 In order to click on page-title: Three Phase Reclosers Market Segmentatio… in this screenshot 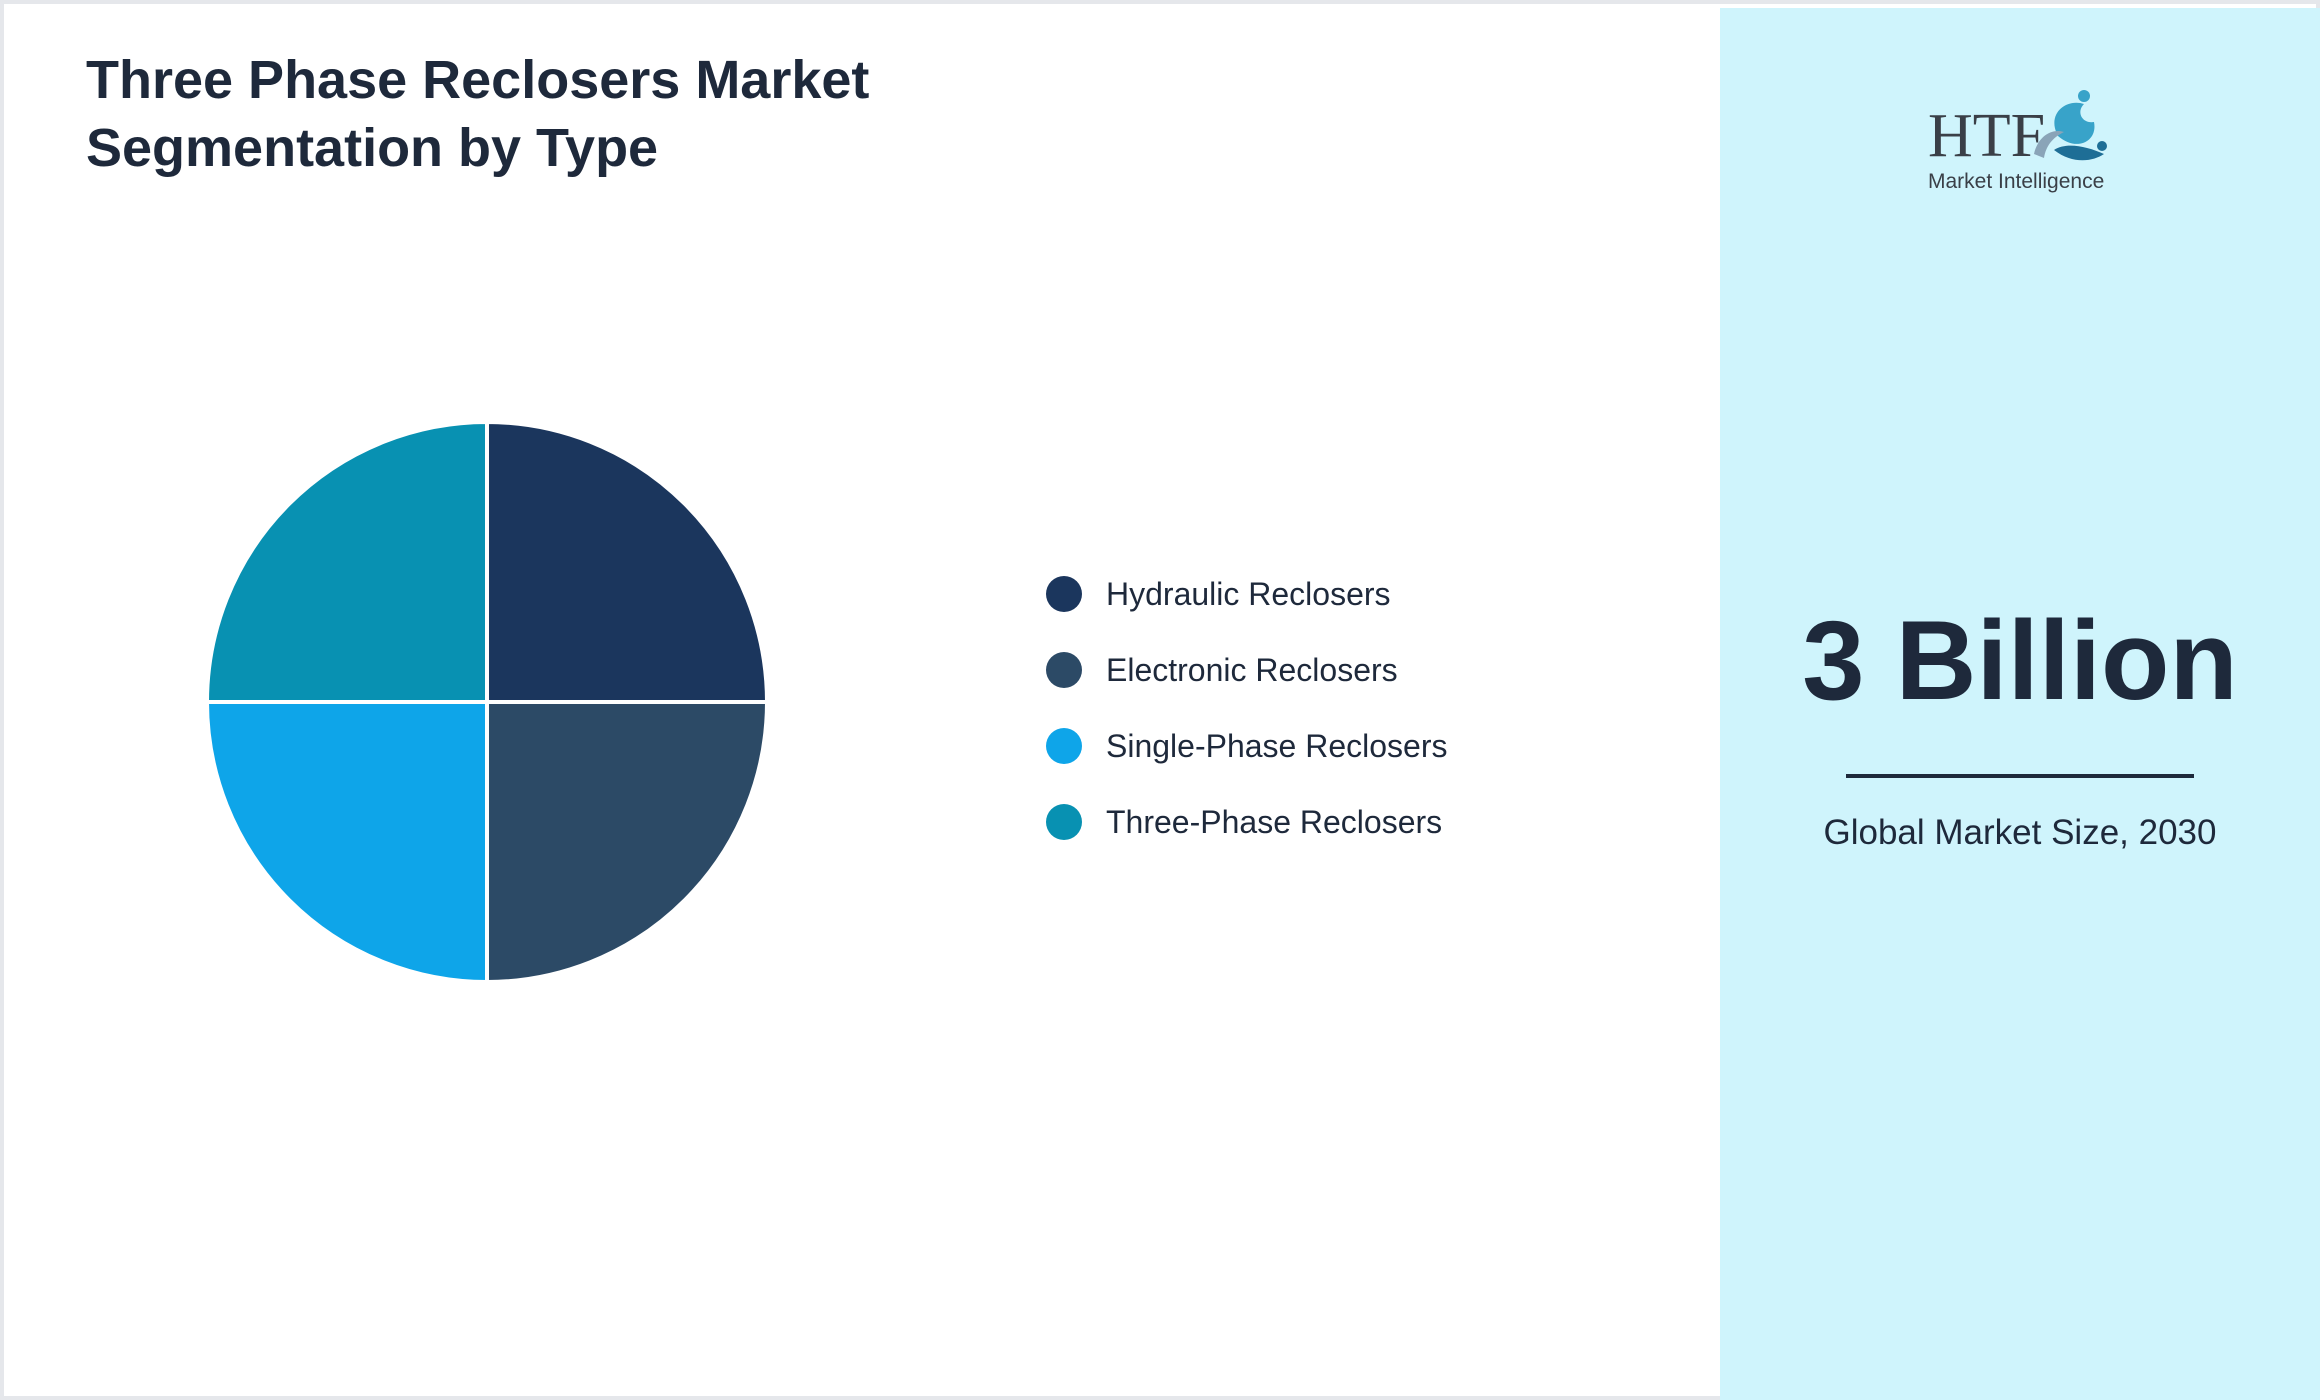, I will do `click(478, 114)`.